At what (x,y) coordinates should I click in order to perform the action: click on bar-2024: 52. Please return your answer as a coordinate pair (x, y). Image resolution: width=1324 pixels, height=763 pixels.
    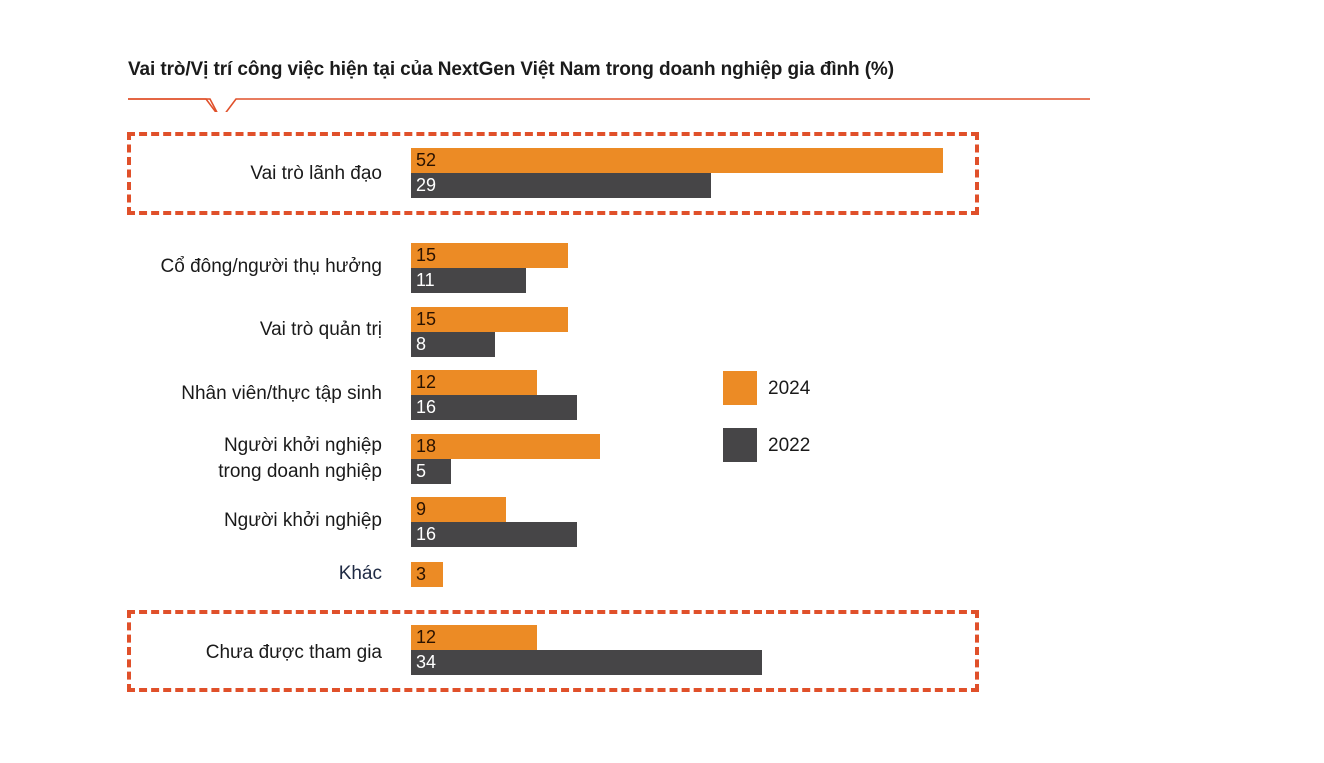
    Looking at the image, I should click on (677, 160).